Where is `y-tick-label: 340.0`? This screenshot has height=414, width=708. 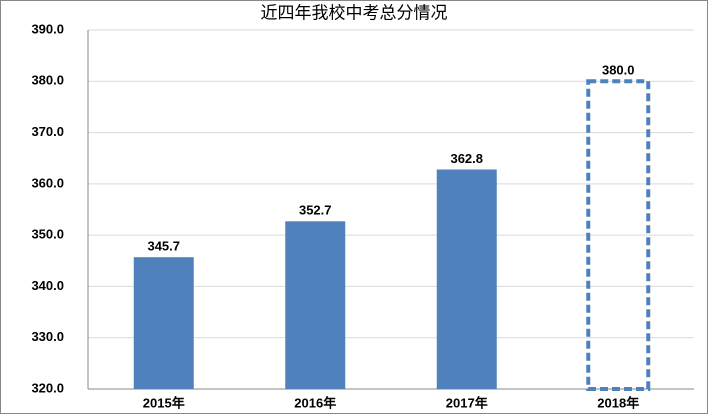 y-tick-label: 340.0 is located at coordinates (47, 285).